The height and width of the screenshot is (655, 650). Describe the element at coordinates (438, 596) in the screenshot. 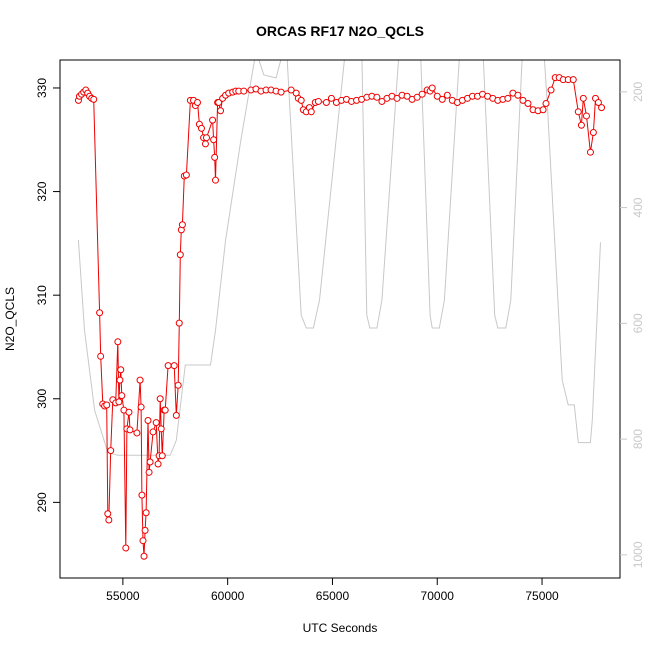

I see `x-tick-label: 70000` at that location.